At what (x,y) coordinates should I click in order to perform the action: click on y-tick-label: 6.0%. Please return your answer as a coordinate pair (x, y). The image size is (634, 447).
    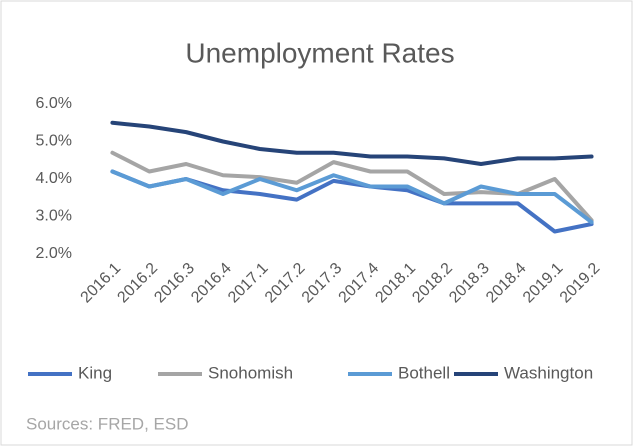
    Looking at the image, I should click on (54, 103).